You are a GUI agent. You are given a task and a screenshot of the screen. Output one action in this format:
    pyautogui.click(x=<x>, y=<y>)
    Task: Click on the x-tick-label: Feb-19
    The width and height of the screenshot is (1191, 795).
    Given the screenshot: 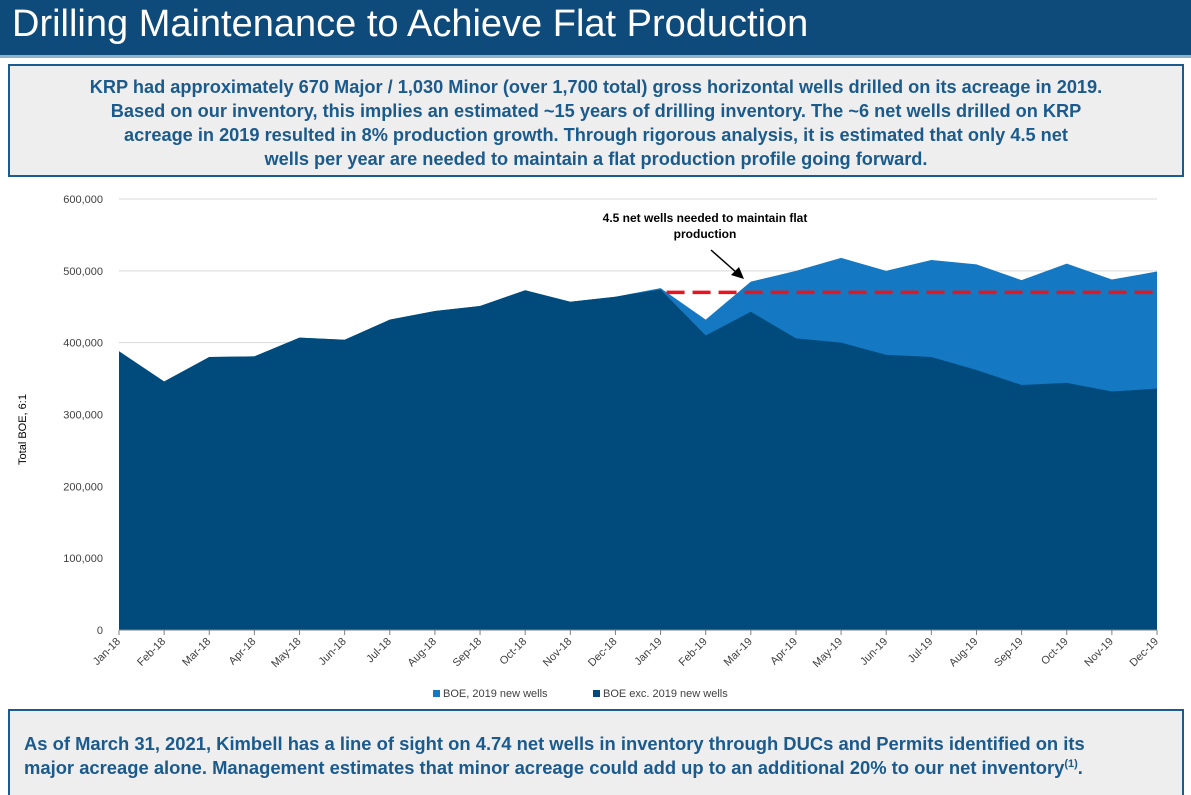 What is the action you would take?
    pyautogui.click(x=693, y=652)
    